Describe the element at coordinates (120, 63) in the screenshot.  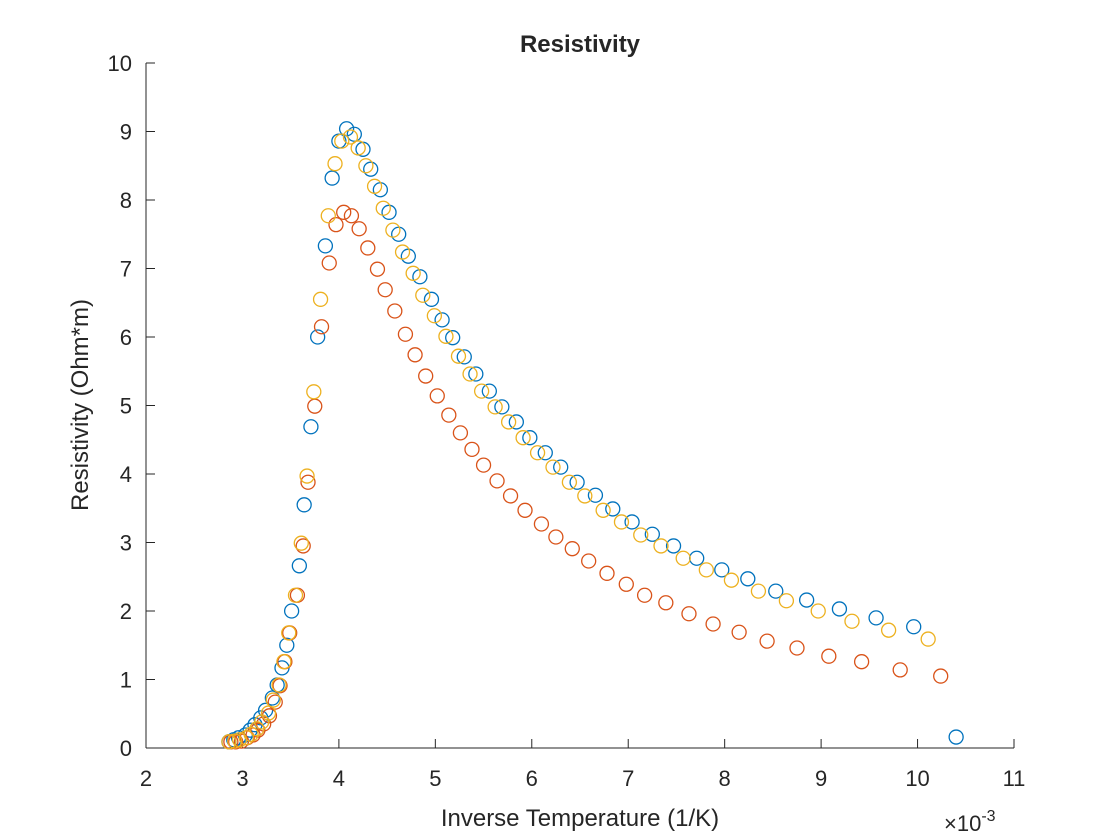
I see `y-tick-label: 10` at that location.